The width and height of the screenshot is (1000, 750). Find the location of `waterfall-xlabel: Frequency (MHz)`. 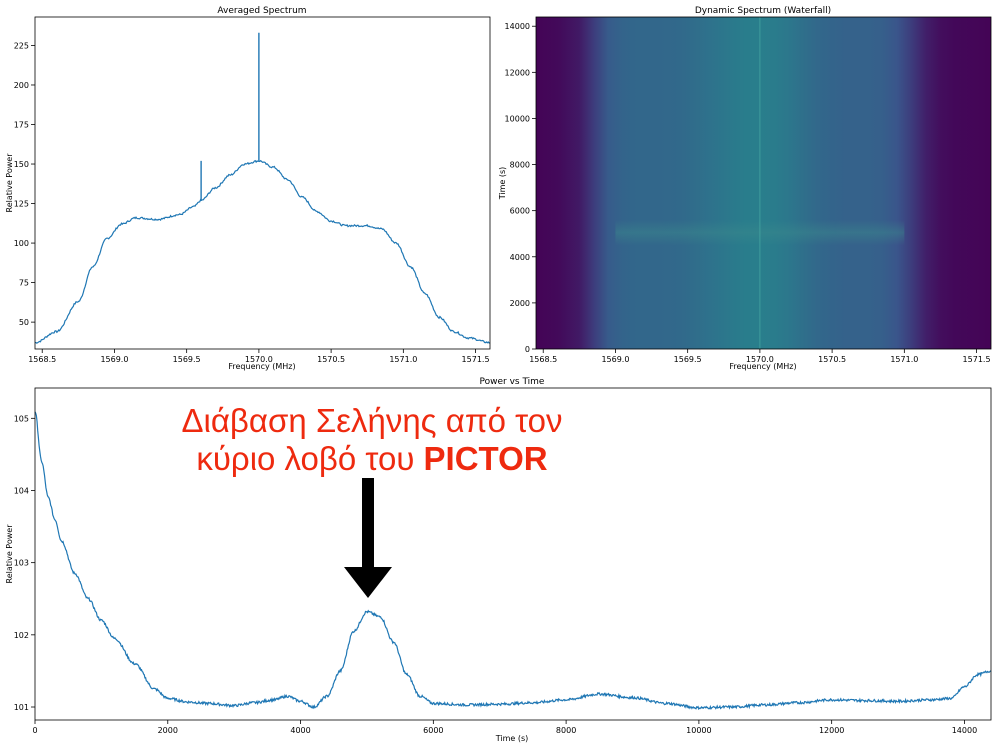

waterfall-xlabel: Frequency (MHz) is located at coordinates (762, 366).